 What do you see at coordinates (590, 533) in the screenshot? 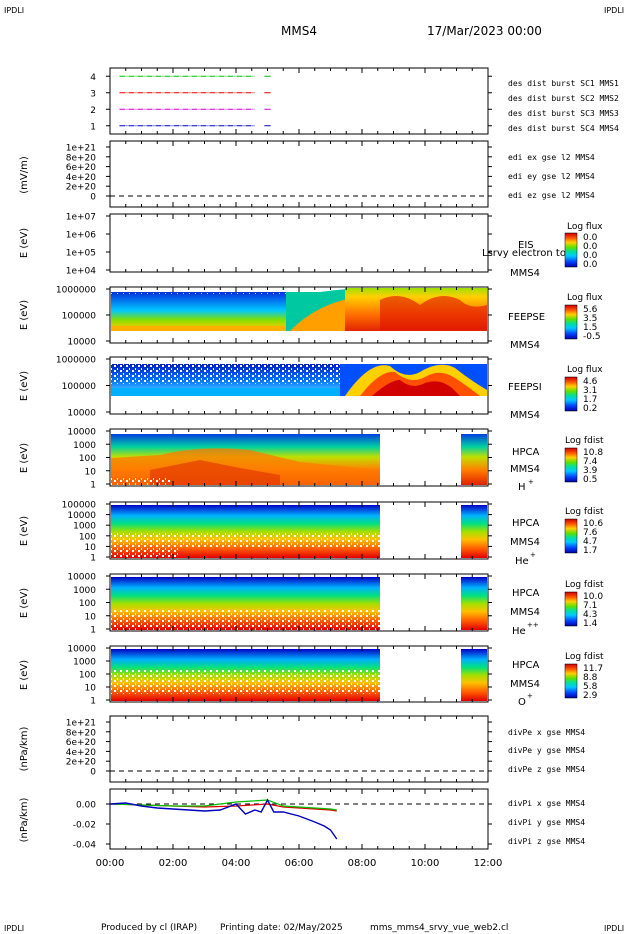
I see `colorbar-tick-label: 7.6` at bounding box center [590, 533].